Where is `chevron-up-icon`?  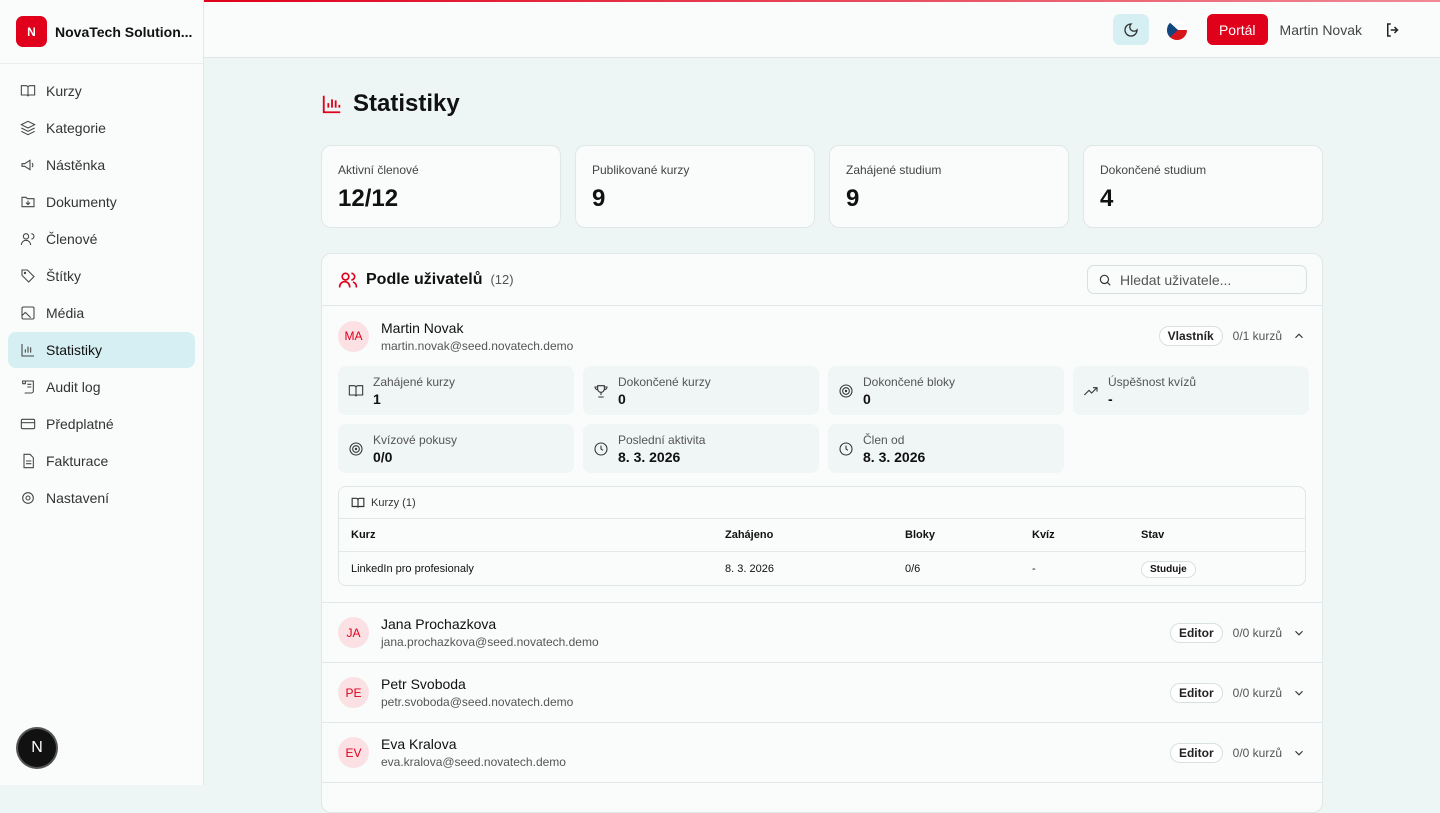
chevron-up-icon is located at coordinates (1299, 336).